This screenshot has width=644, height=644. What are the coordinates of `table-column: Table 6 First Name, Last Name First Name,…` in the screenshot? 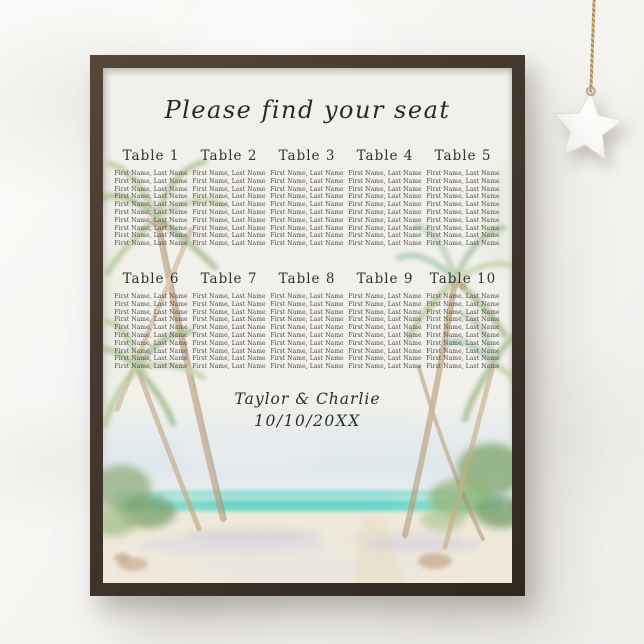 It's located at (151, 321).